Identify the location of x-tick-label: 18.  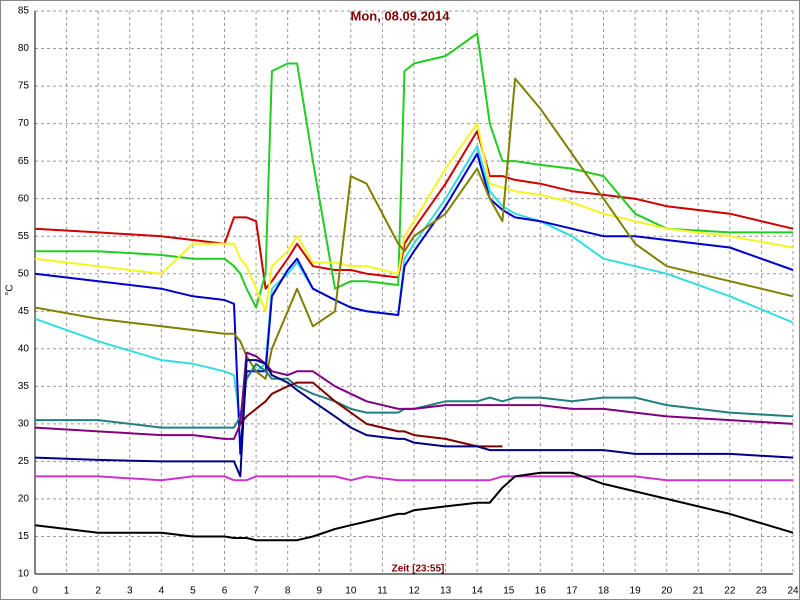
(604, 591).